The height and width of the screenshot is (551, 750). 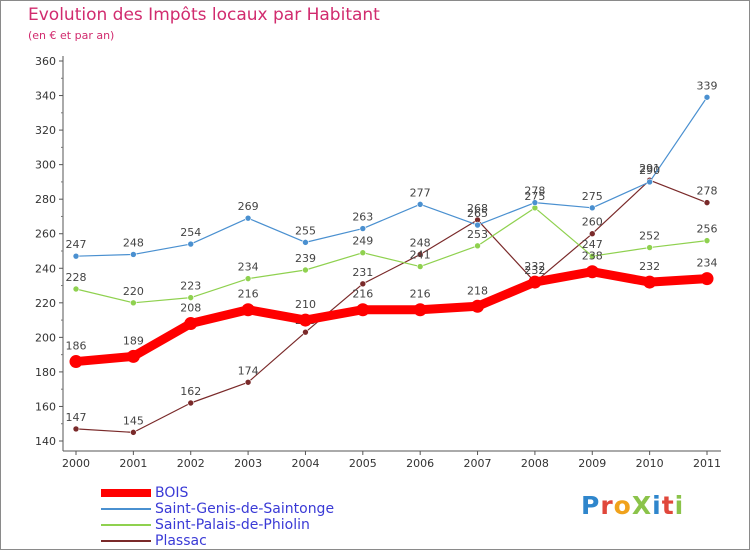 What do you see at coordinates (45, 130) in the screenshot?
I see `y-tick-label-320: 320` at bounding box center [45, 130].